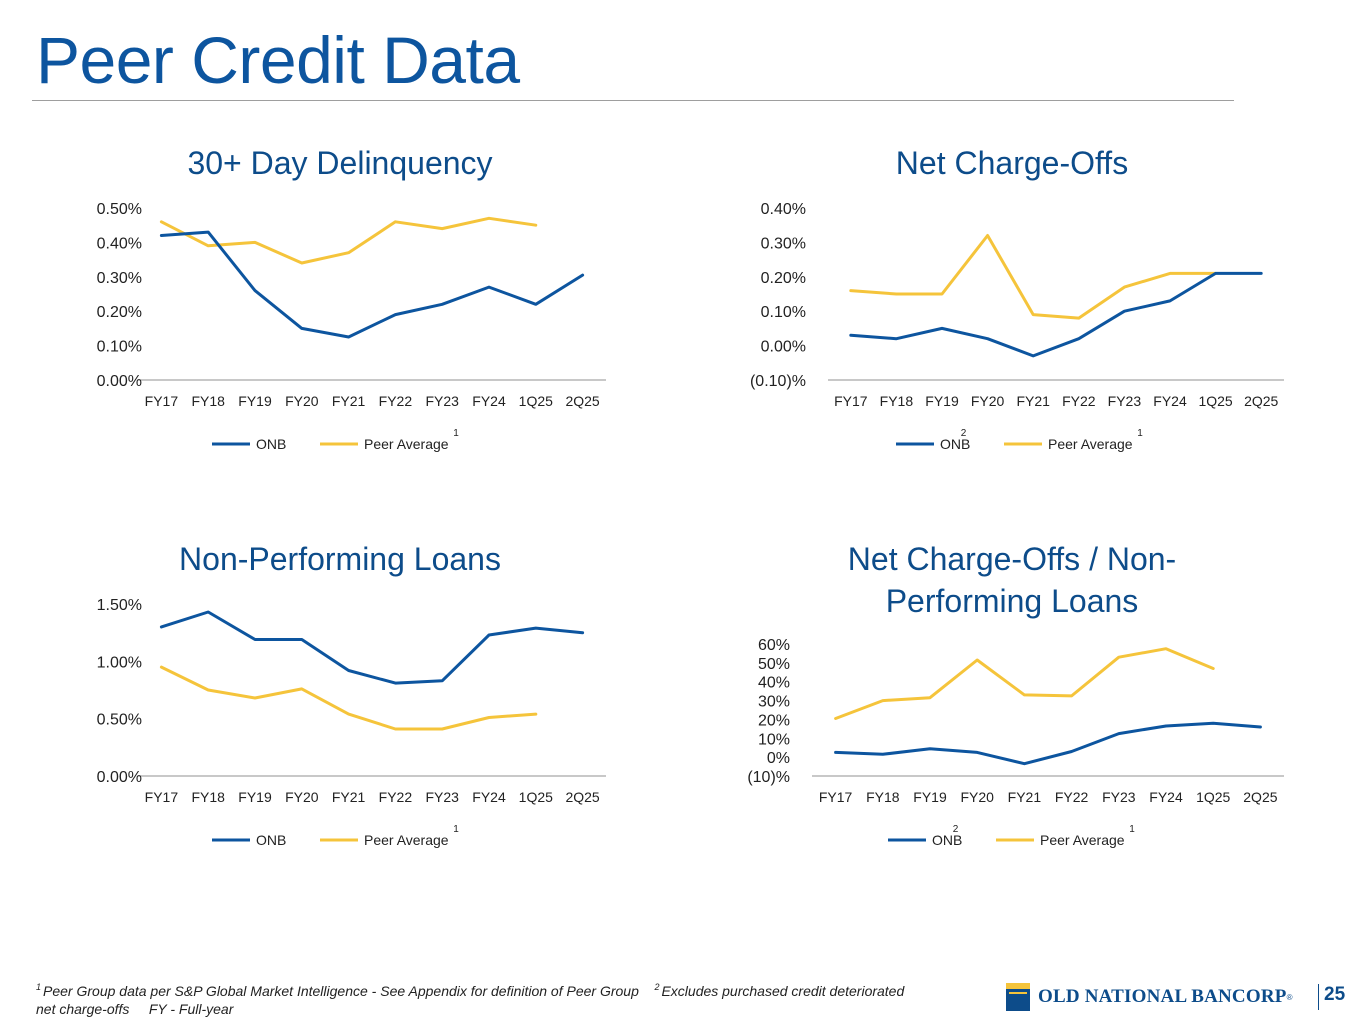 The height and width of the screenshot is (1024, 1365). I want to click on company-logo: OLD NATIONAL BANCORP ®, so click(1149, 997).